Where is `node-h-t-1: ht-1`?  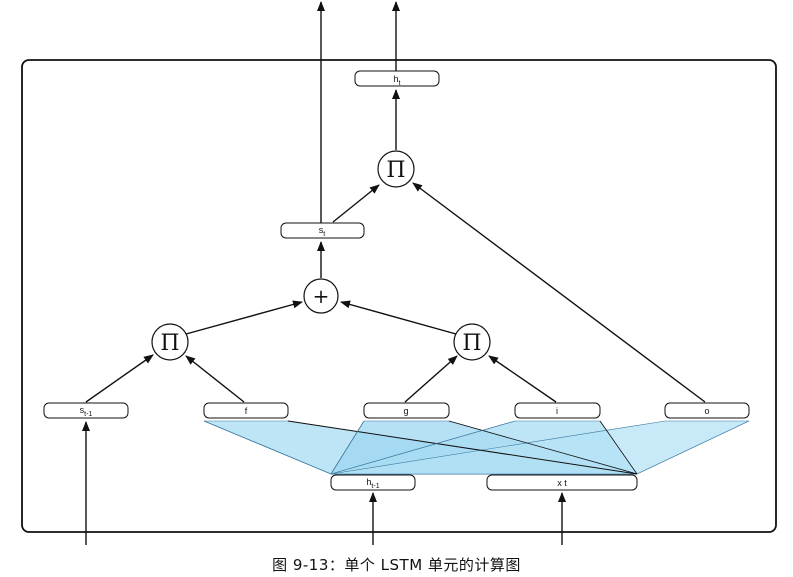 node-h-t-1: ht-1 is located at coordinates (373, 482).